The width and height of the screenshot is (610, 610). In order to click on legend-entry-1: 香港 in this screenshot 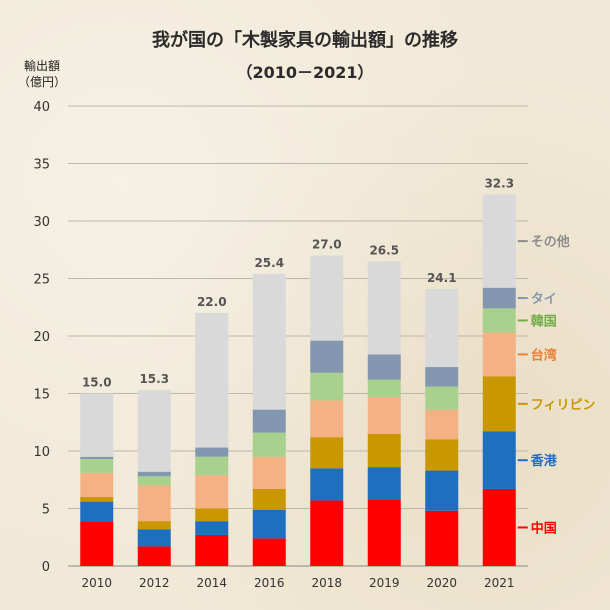, I will do `click(544, 461)`.